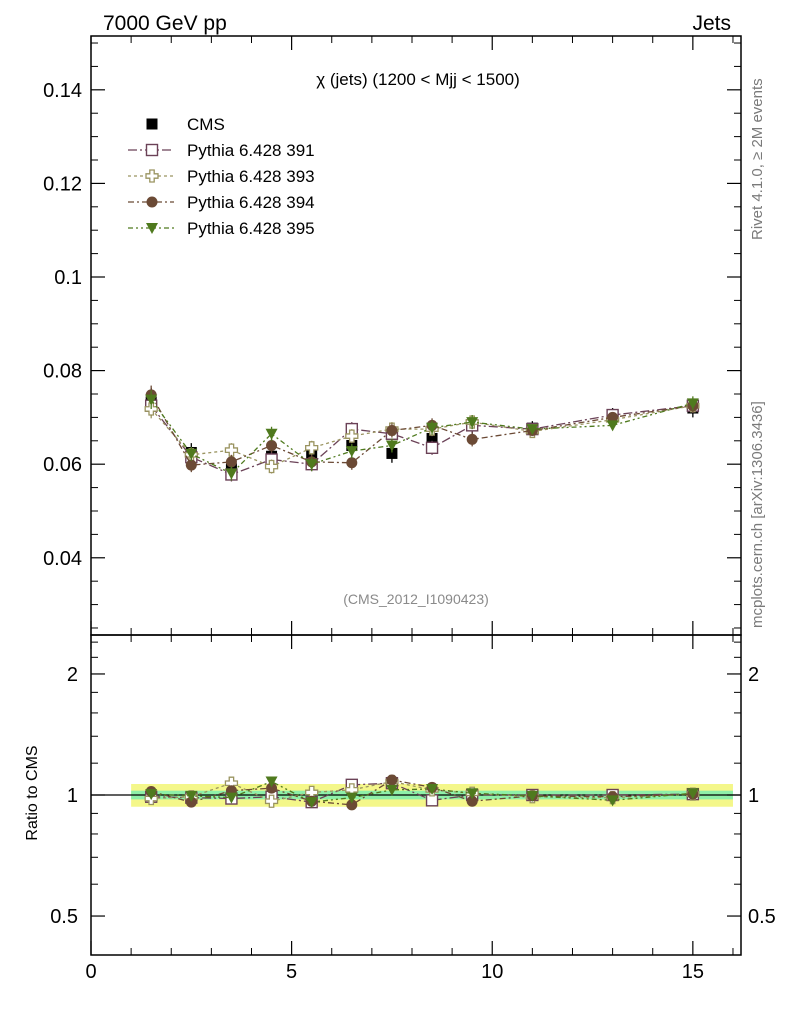 Image resolution: width=786 pixels, height=1024 pixels. What do you see at coordinates (492, 972) in the screenshot?
I see `xtick-label: 10` at bounding box center [492, 972].